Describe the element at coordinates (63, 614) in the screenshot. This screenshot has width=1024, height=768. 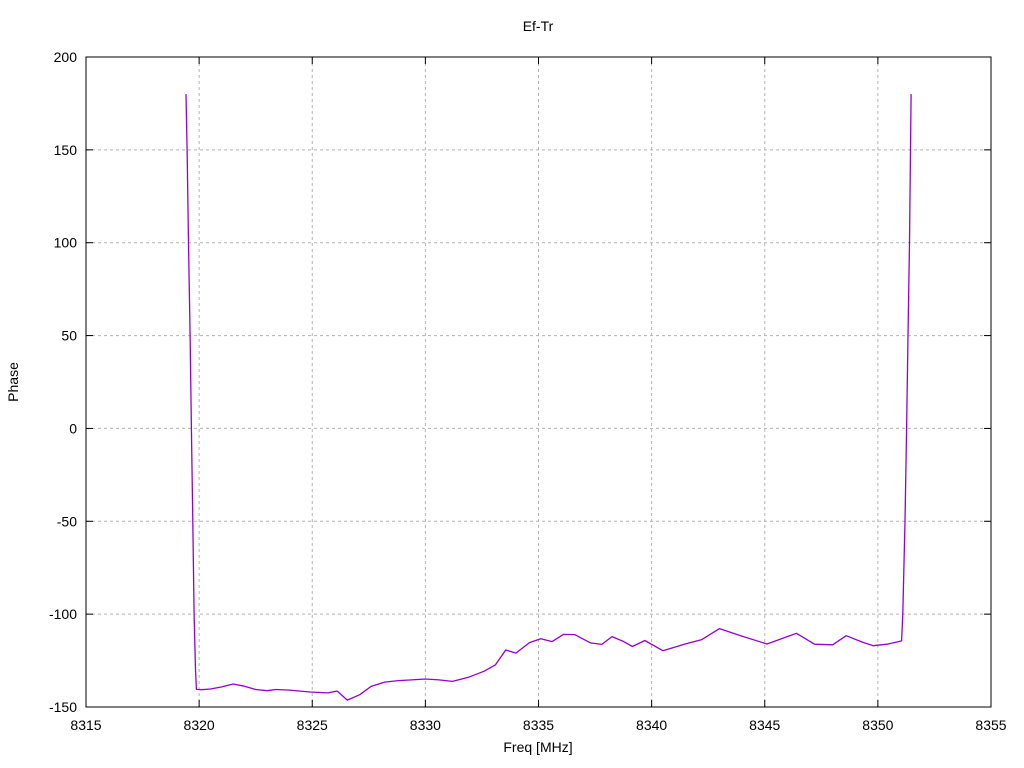
I see `y-tick-label: -100` at that location.